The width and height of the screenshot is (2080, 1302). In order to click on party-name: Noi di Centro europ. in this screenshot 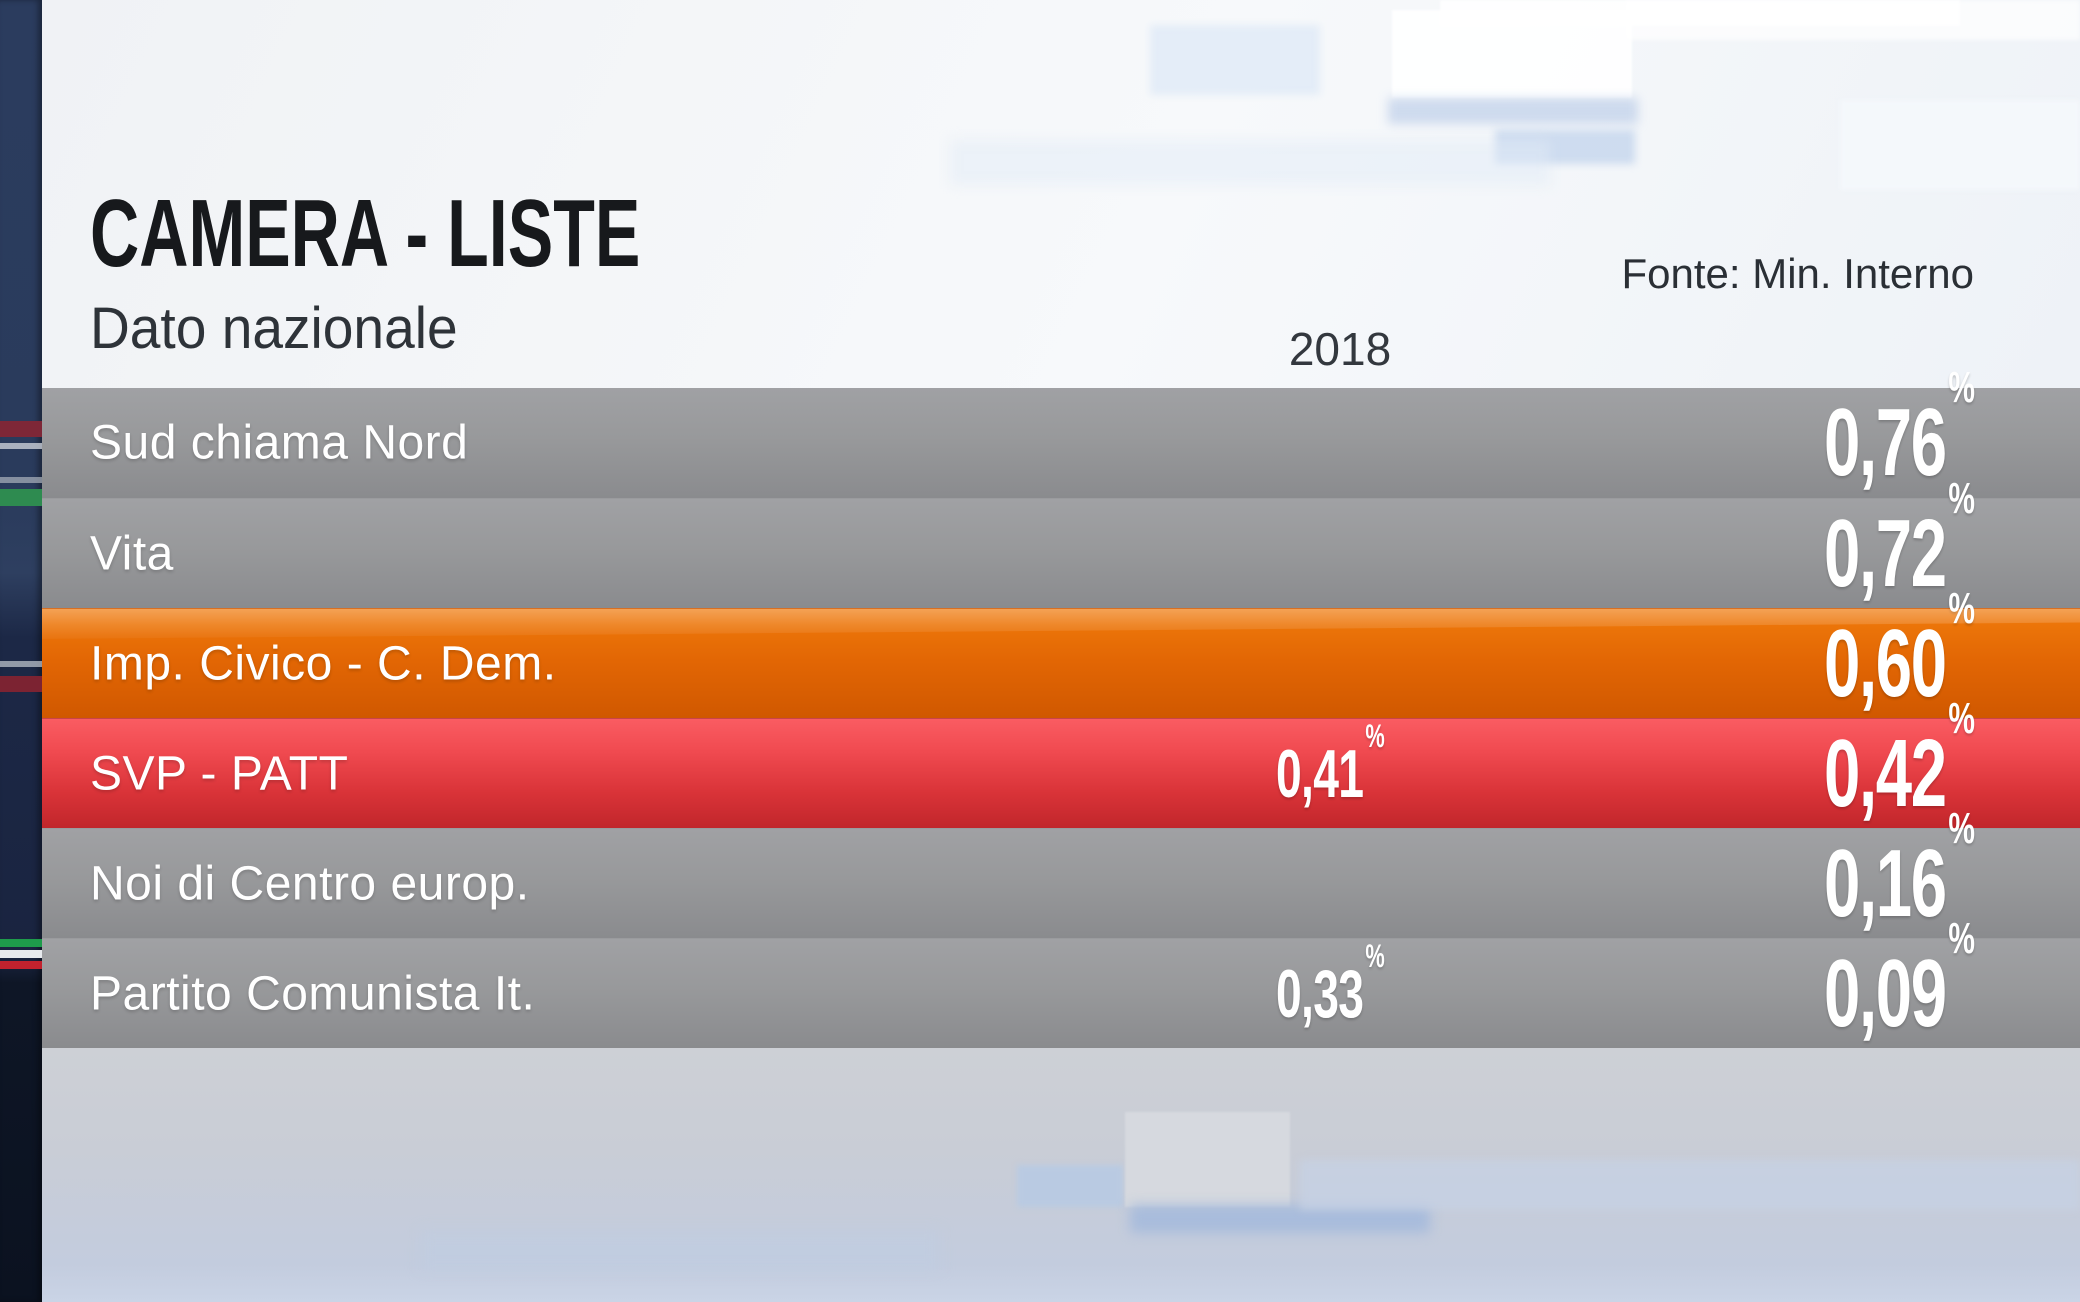, I will do `click(310, 883)`.